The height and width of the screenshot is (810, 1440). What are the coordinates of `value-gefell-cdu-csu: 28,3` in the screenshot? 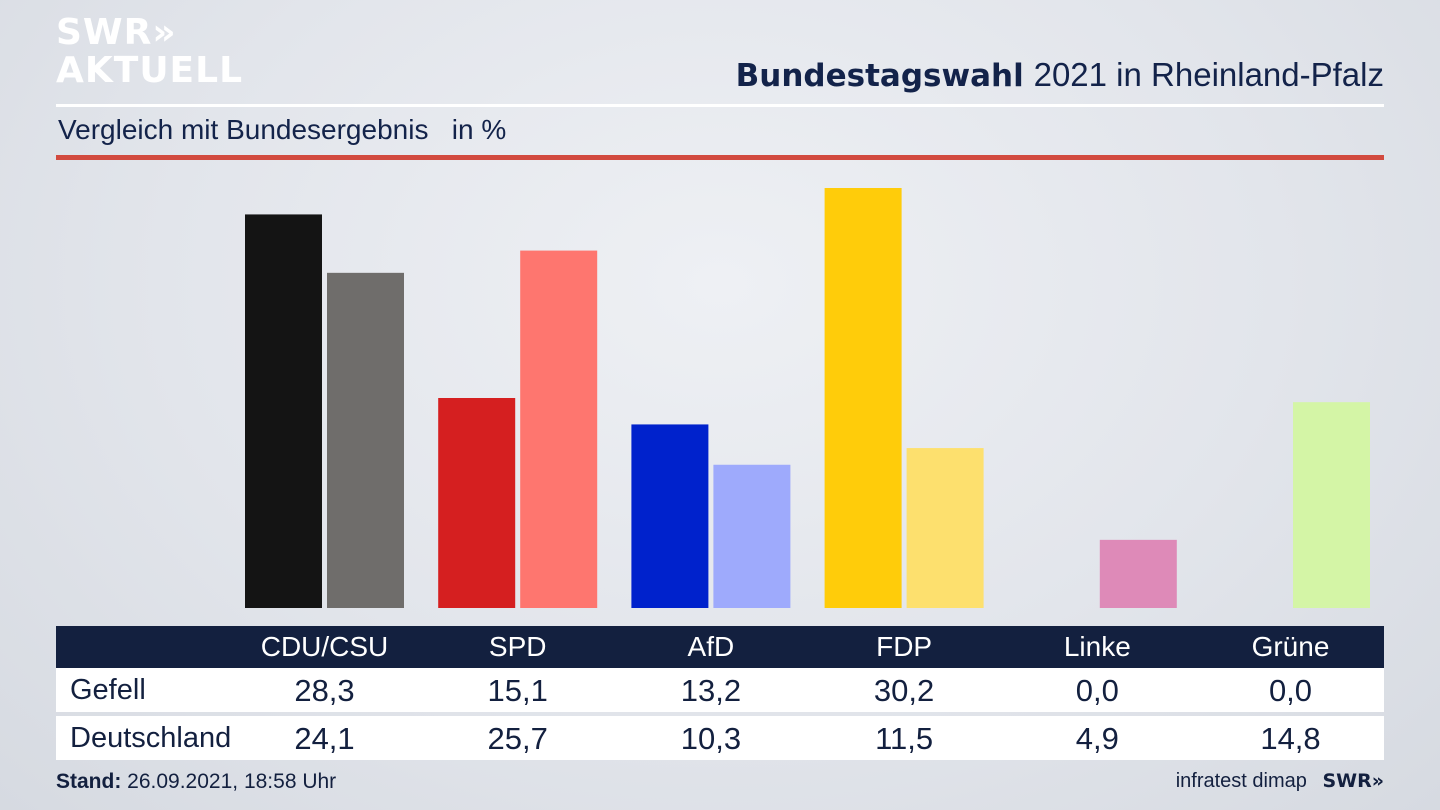 It's located at (324, 690).